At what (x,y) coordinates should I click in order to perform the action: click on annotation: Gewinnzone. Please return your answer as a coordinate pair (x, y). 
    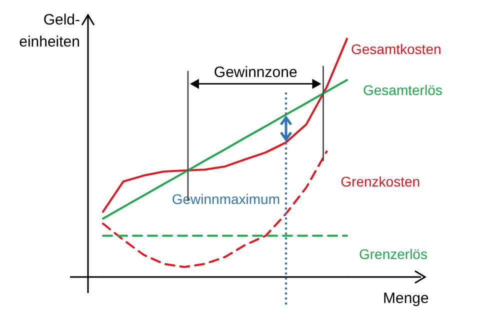
    Looking at the image, I should click on (256, 72).